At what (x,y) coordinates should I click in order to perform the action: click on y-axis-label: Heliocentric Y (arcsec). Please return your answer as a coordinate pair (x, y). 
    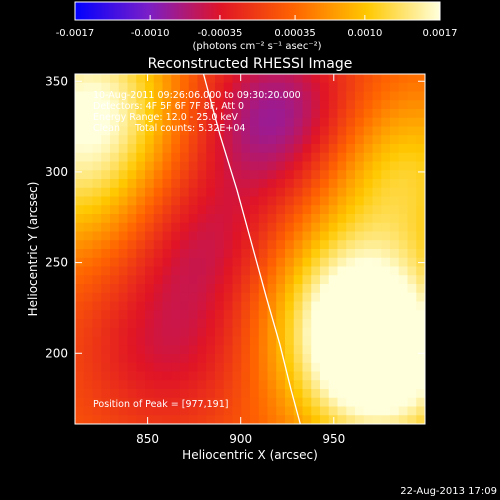
    Looking at the image, I should click on (33, 249).